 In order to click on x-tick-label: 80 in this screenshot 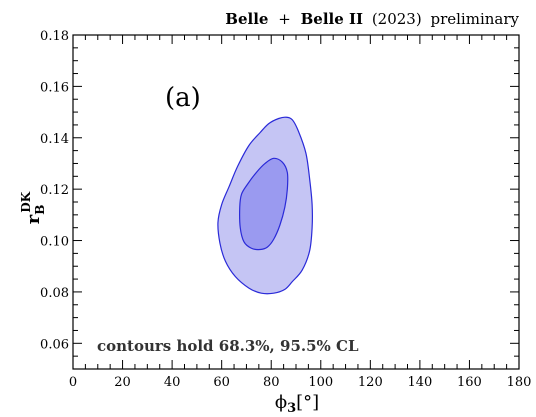, I will do `click(271, 382)`.